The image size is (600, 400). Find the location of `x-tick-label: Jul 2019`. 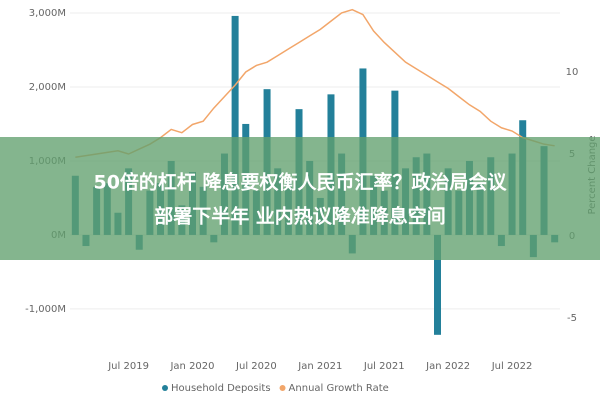

x-tick-label: Jul 2019 is located at coordinates (128, 366).